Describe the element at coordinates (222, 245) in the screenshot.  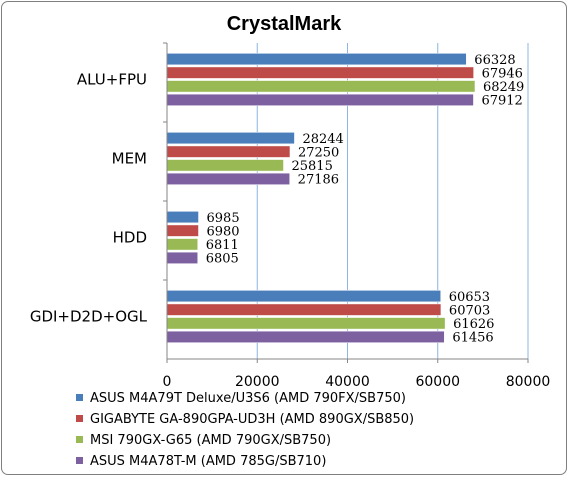
I see `data-label: 6811` at that location.